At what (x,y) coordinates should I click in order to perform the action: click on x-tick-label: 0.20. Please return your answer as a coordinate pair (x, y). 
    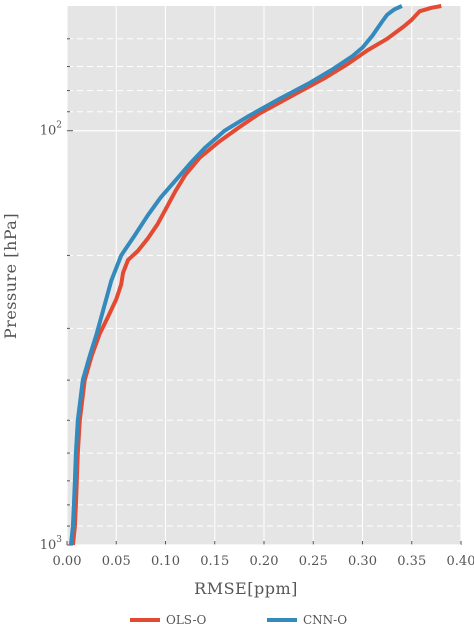
    Looking at the image, I should click on (264, 561).